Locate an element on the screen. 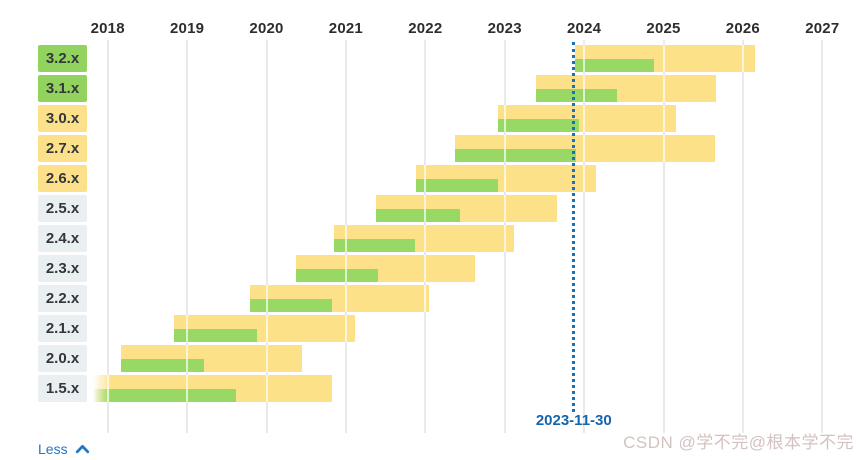 The image size is (856, 460). year-label: 2020 is located at coordinates (266, 28).